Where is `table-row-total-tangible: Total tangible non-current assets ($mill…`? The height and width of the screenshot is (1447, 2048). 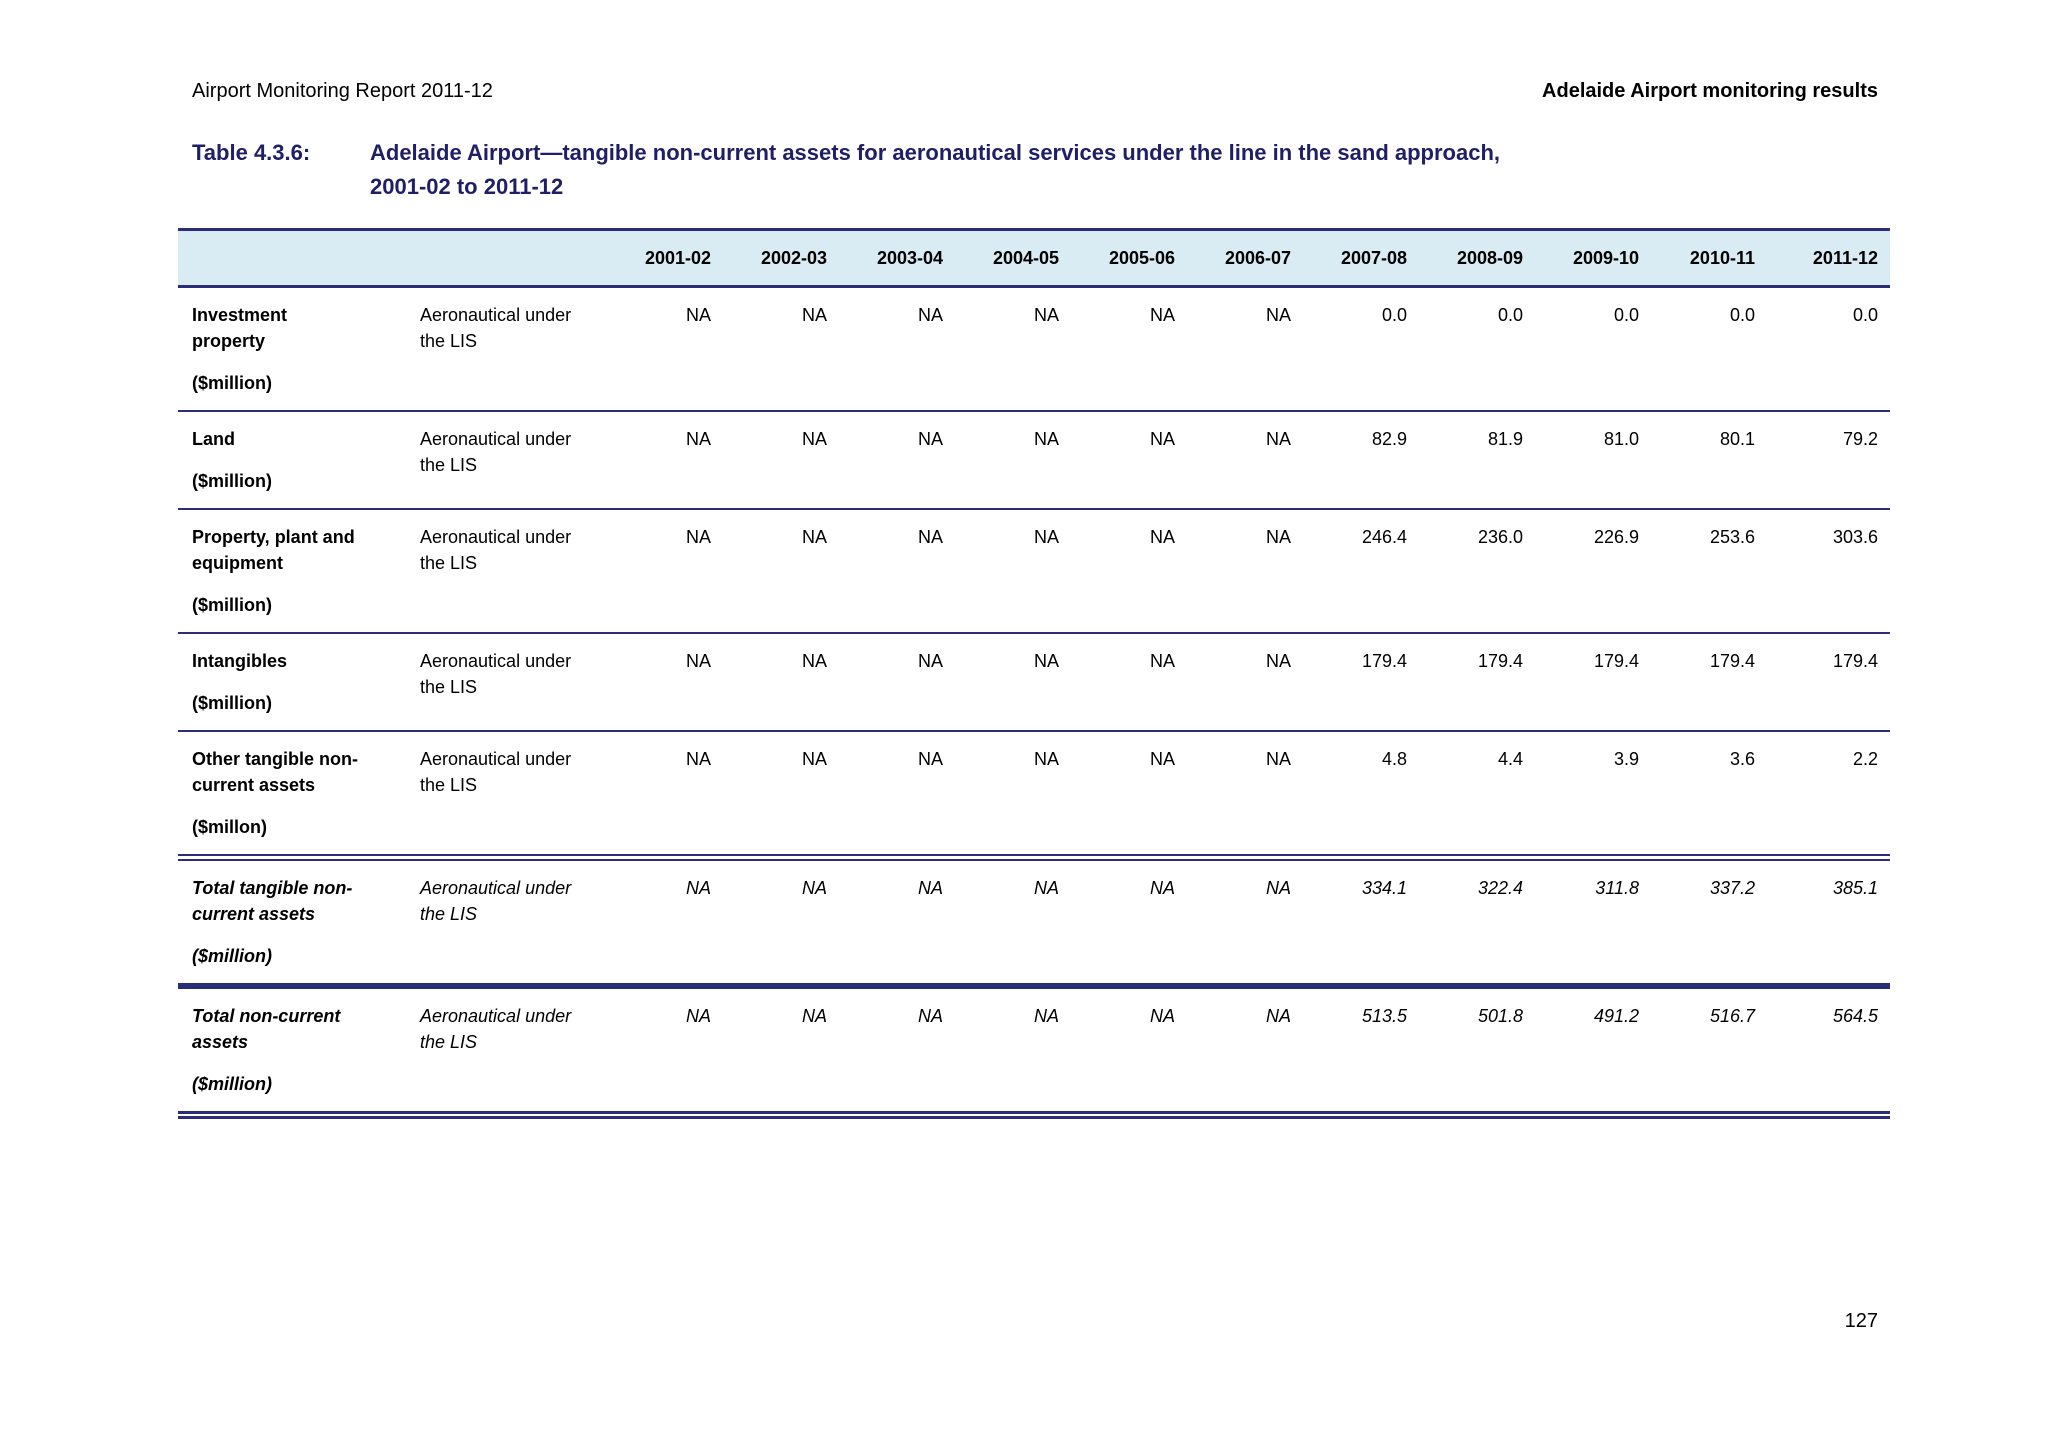 table-row-total-tangible: Total tangible non-current assets ($mill… is located at coordinates (1034, 923).